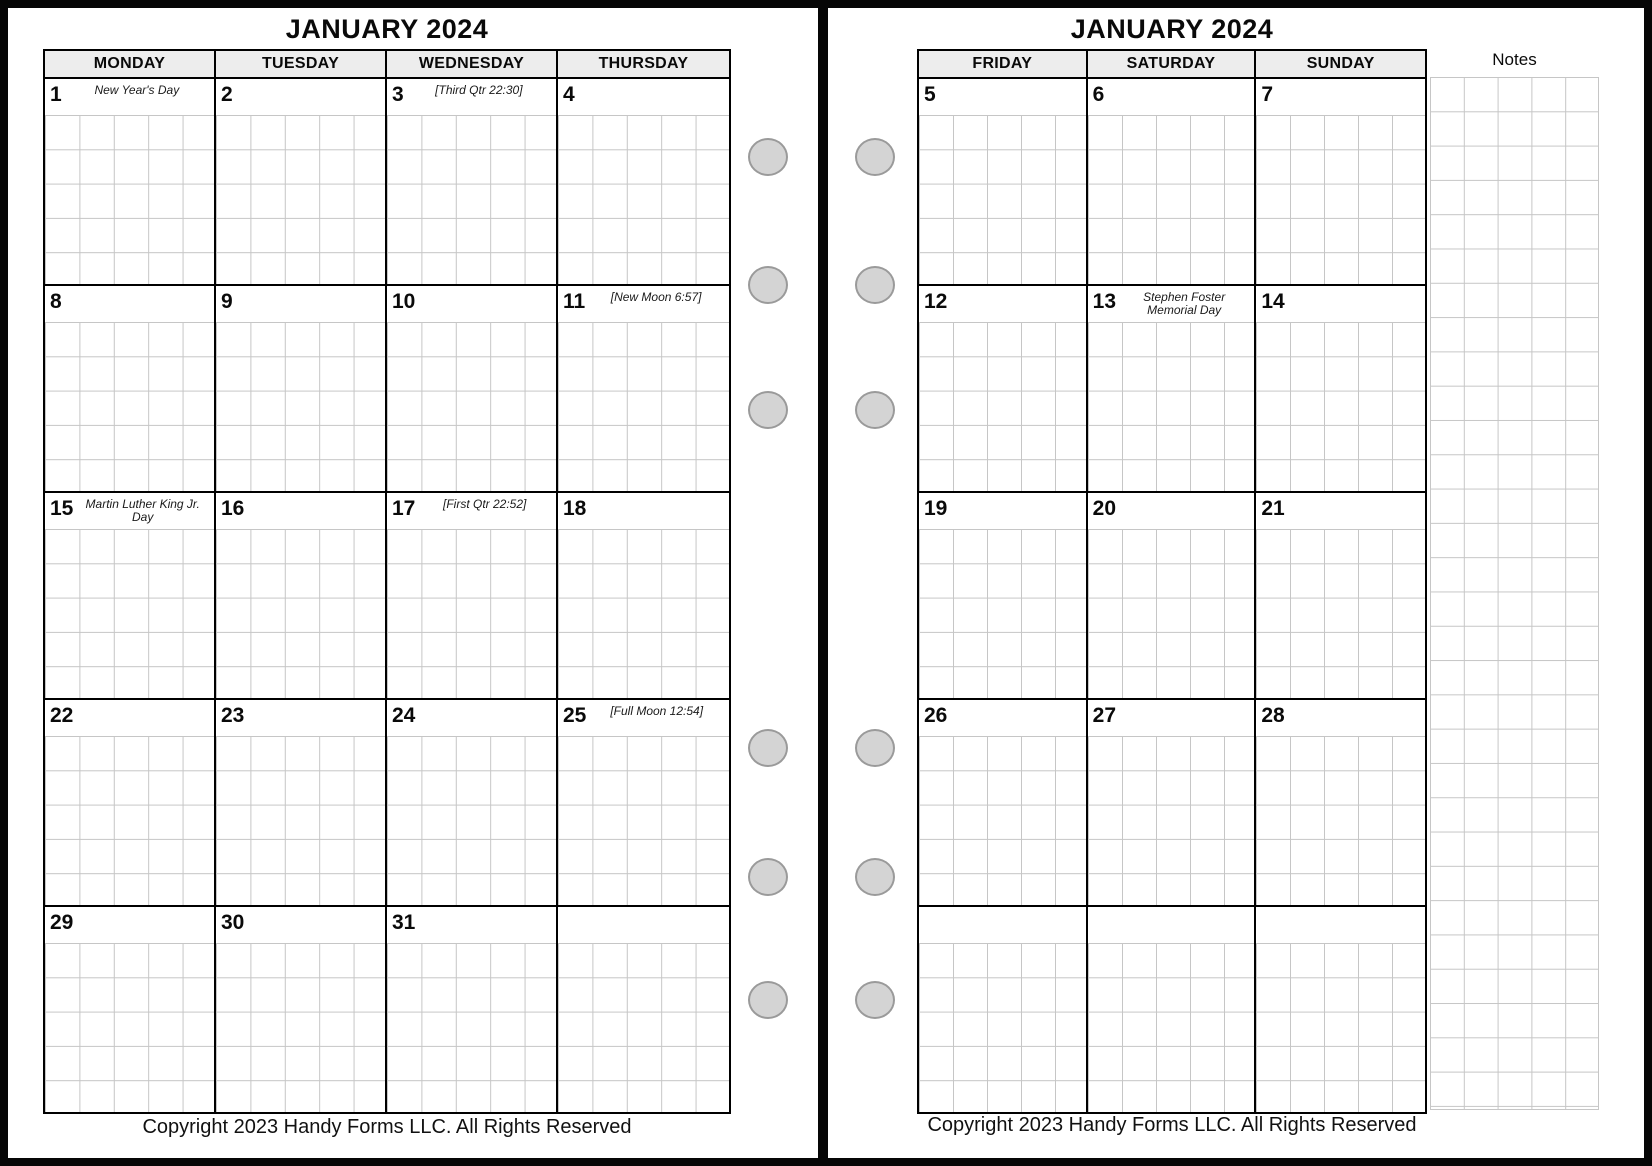 This screenshot has width=1652, height=1166. What do you see at coordinates (300, 304) in the screenshot?
I see `day-header-band: 9` at bounding box center [300, 304].